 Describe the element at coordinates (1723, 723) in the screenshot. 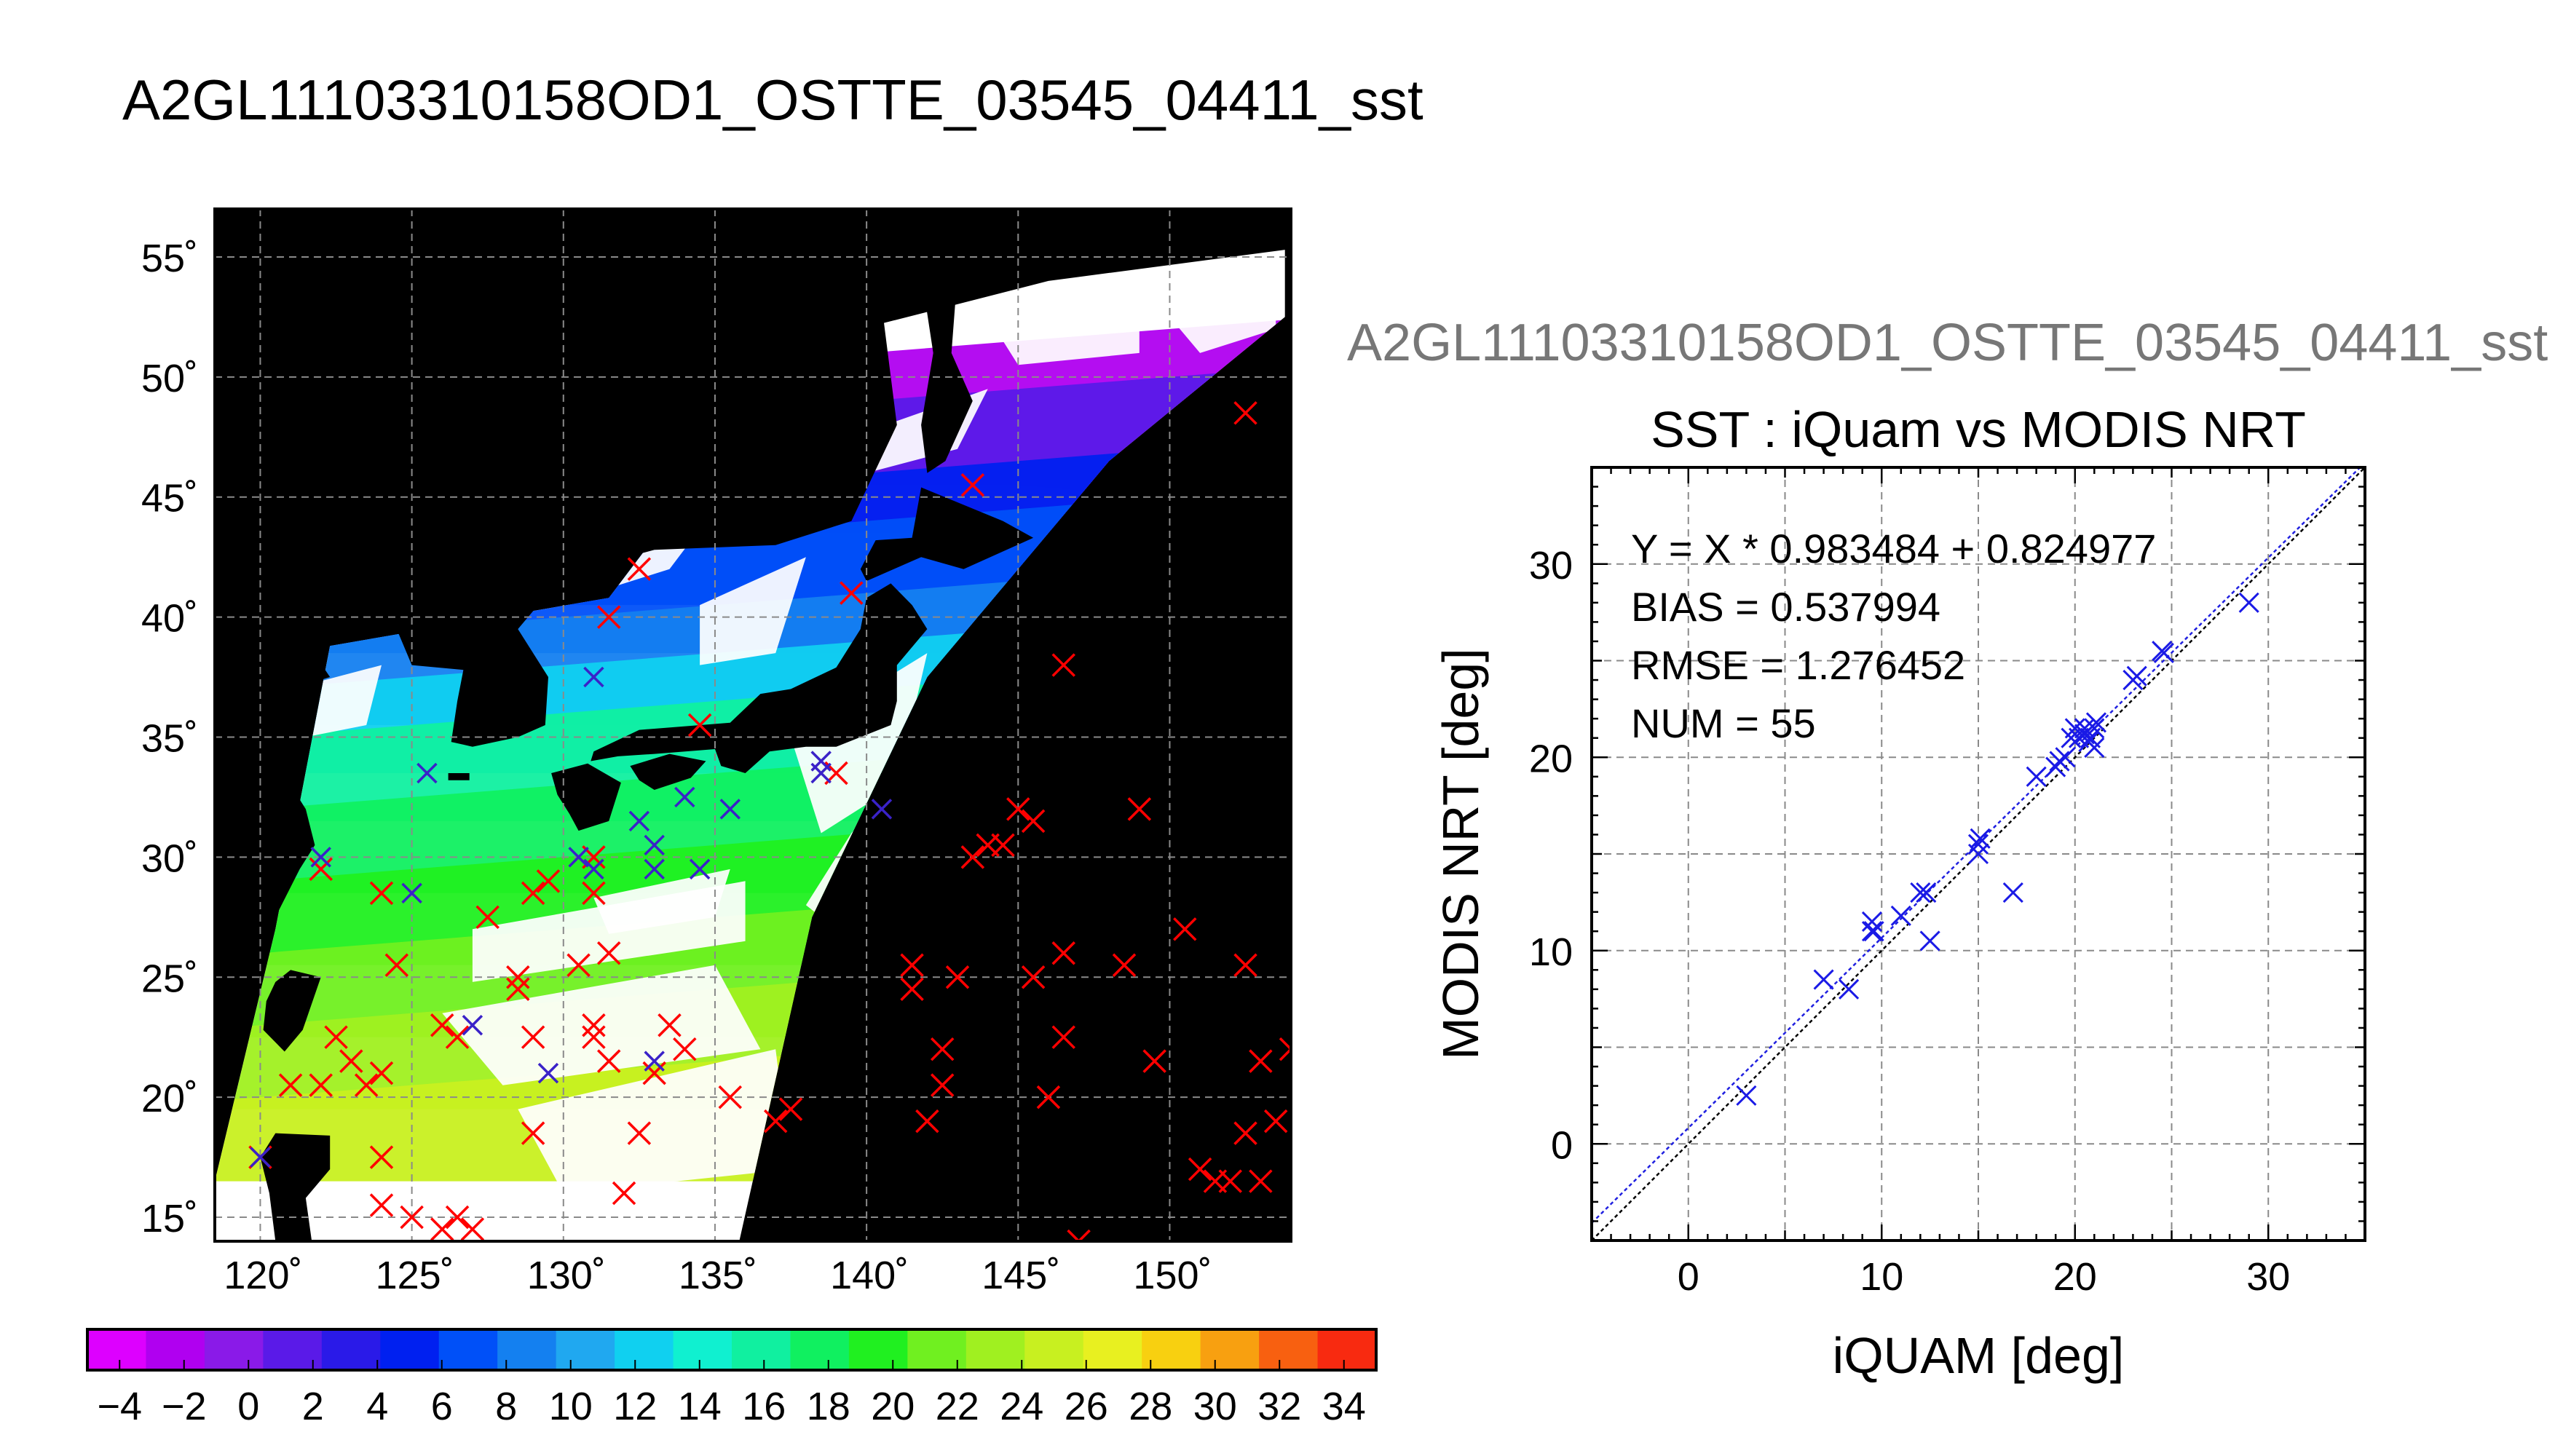

I see `scatter-annotation: NUM = 55` at that location.